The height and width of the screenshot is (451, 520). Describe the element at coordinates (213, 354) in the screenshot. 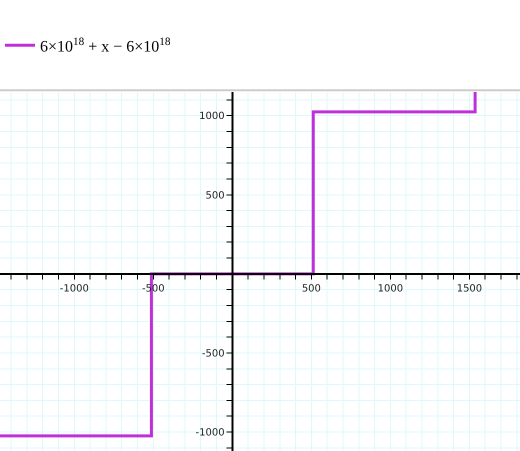

I see `y-tick-label: -500` at that location.